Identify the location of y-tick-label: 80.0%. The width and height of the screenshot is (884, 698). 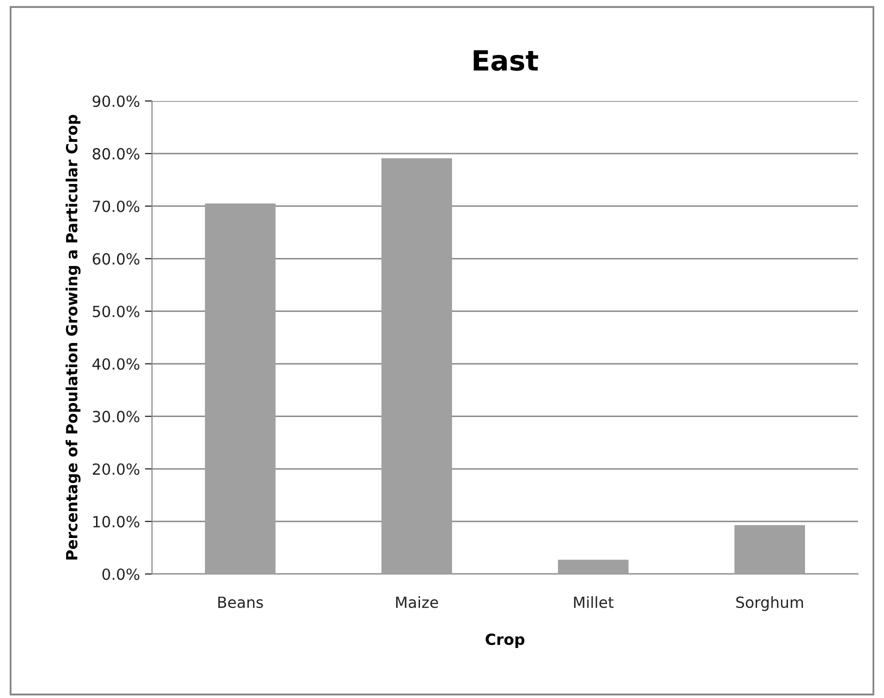
(116, 154).